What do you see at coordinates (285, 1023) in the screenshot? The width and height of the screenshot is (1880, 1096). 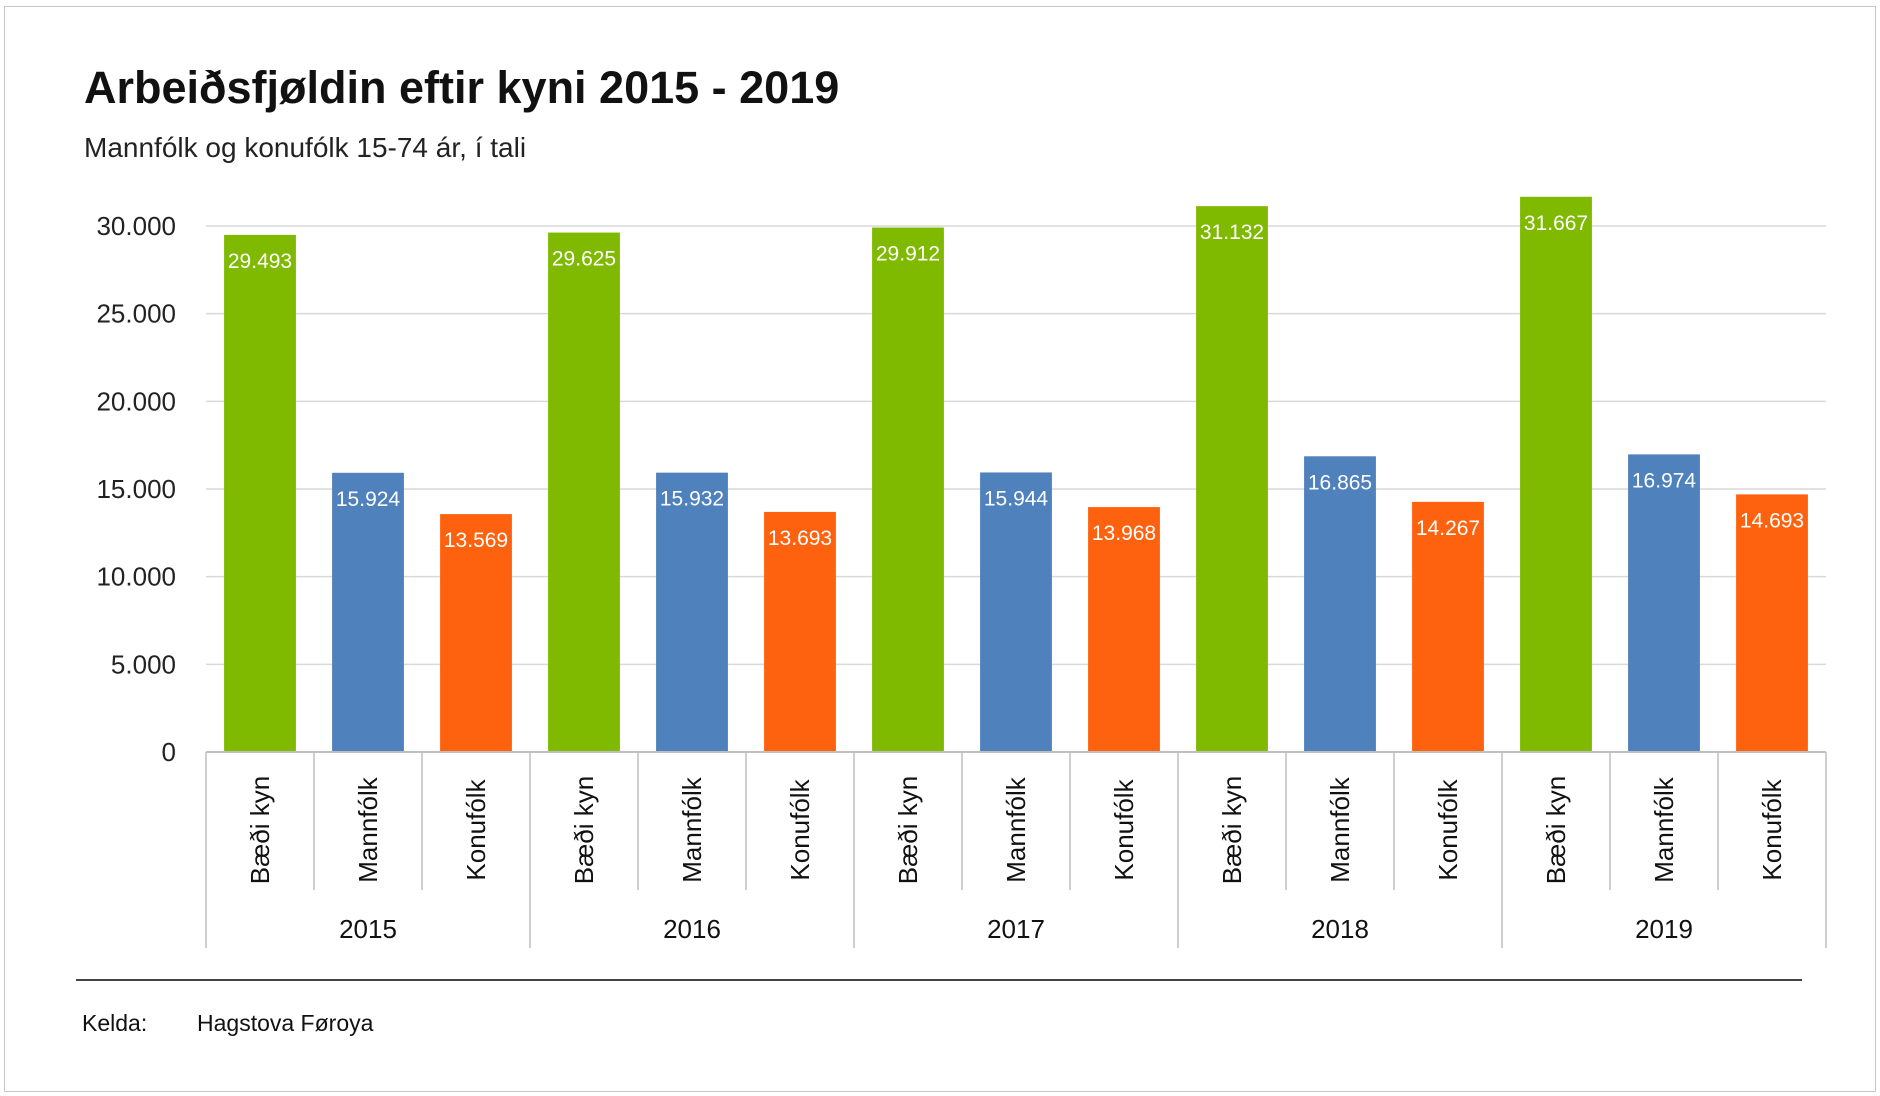 I see `source-value: Hagstova Føroya` at bounding box center [285, 1023].